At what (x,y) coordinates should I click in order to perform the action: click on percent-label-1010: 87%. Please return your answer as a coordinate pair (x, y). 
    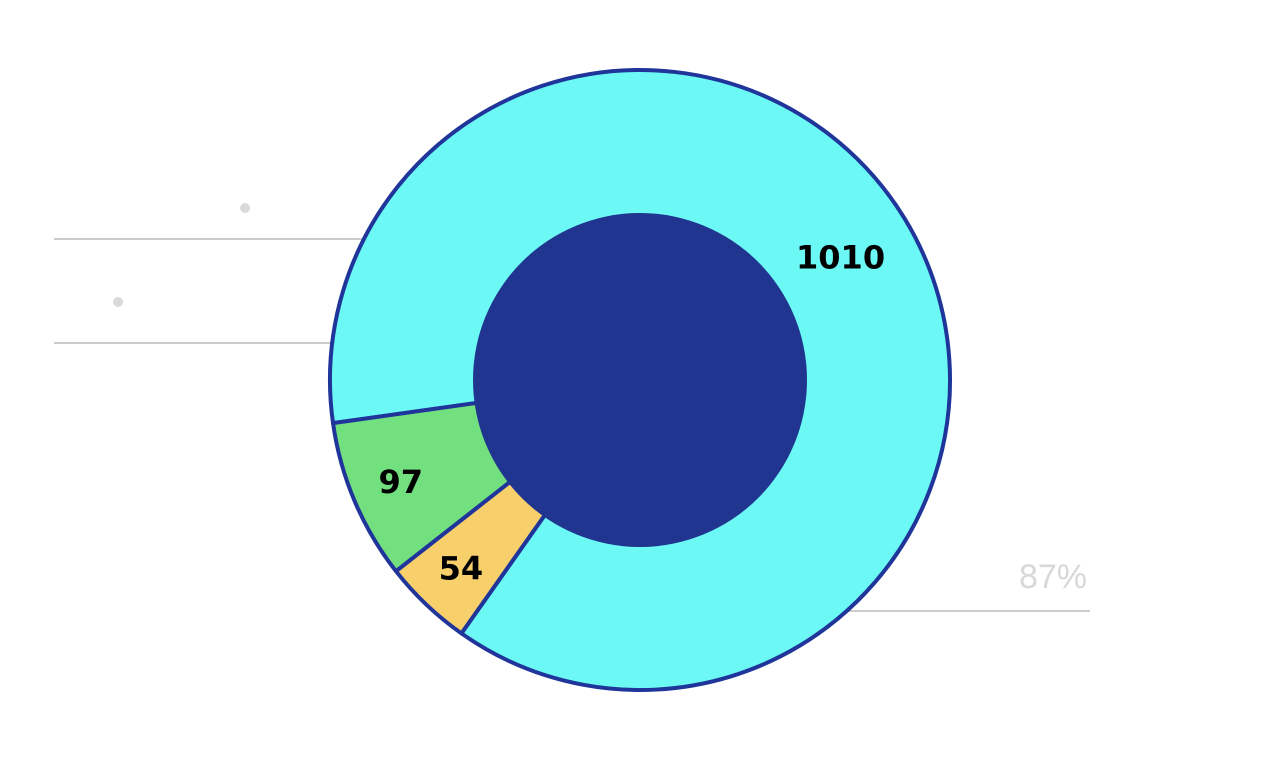
    Looking at the image, I should click on (1053, 577).